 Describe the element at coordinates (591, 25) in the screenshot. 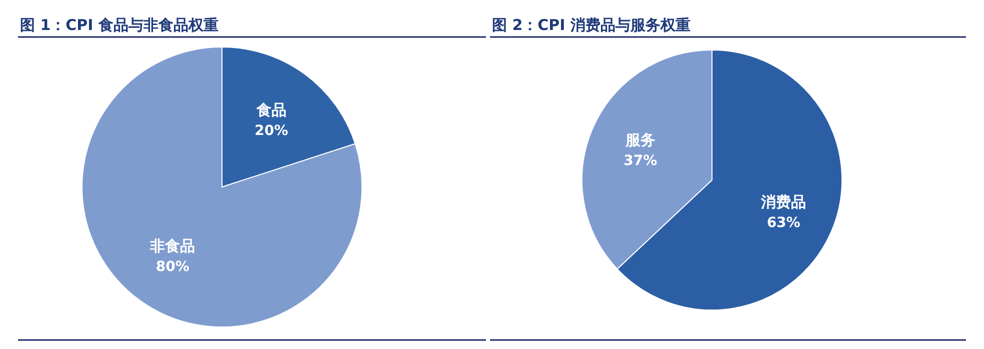

I see `chart-title: 图 2：CPI 消费品与服务权重` at that location.